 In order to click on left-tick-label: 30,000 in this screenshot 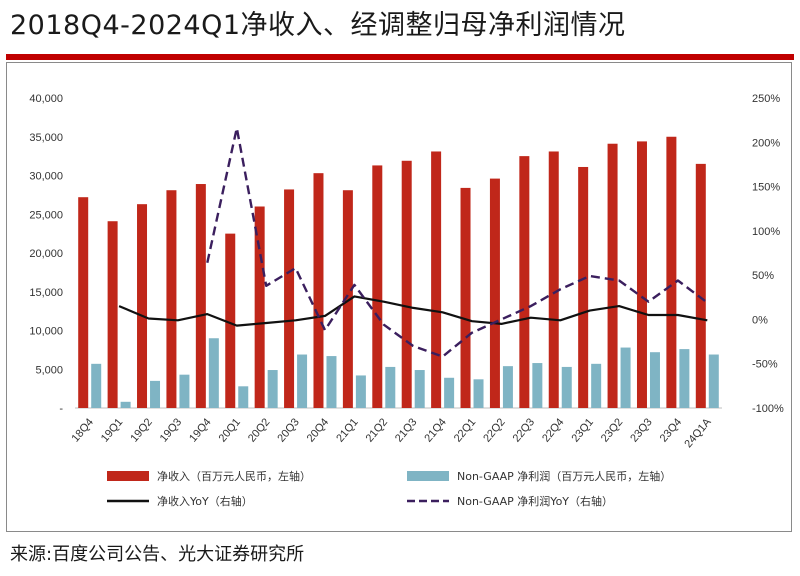, I will do `click(46, 177)`.